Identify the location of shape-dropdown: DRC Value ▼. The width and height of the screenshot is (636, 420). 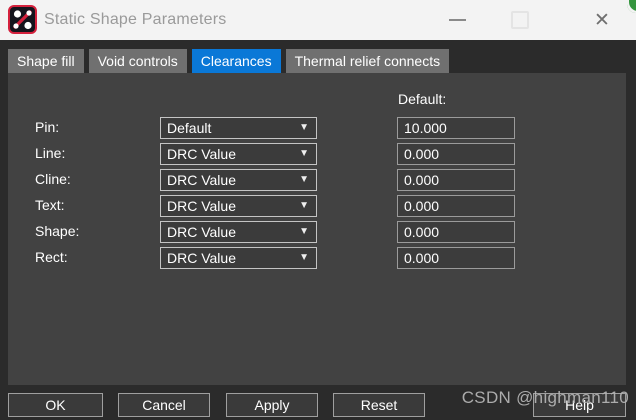
(238, 232).